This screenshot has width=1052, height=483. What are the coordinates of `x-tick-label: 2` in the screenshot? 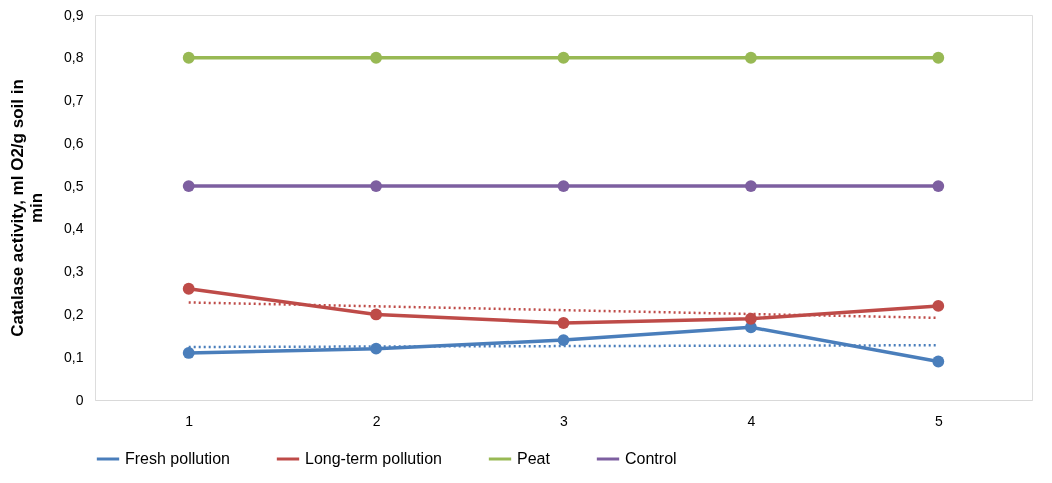 It's located at (376, 420).